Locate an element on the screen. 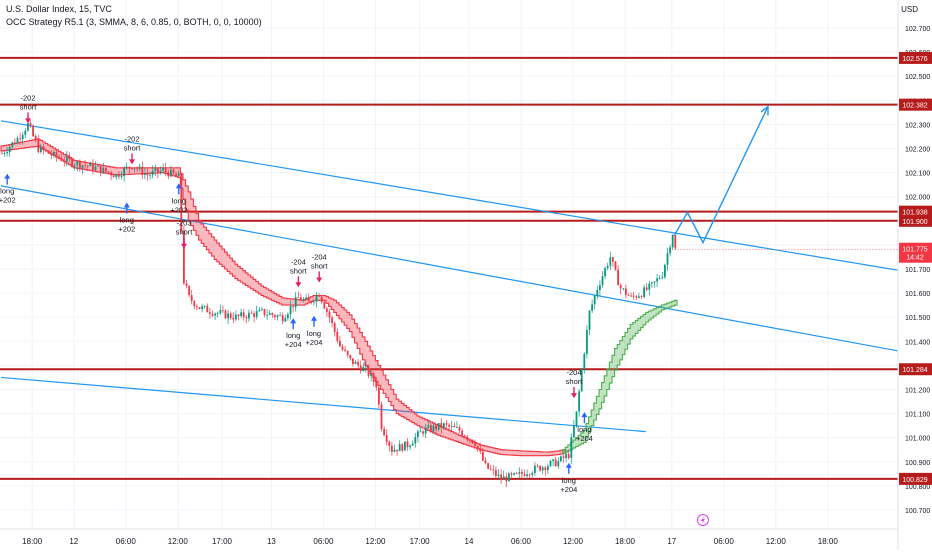 The width and height of the screenshot is (932, 555). bar-countdown-label: 14:42 is located at coordinates (915, 258).